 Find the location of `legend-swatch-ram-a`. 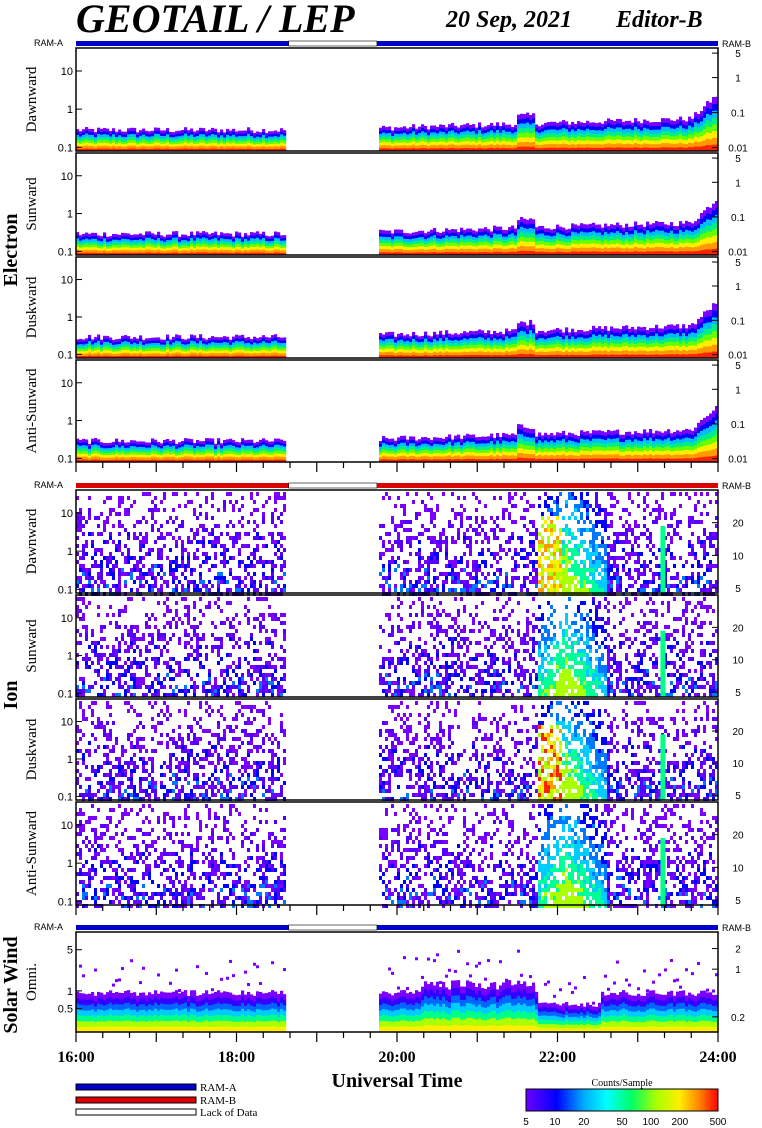

legend-swatch-ram-a is located at coordinates (136, 1087).